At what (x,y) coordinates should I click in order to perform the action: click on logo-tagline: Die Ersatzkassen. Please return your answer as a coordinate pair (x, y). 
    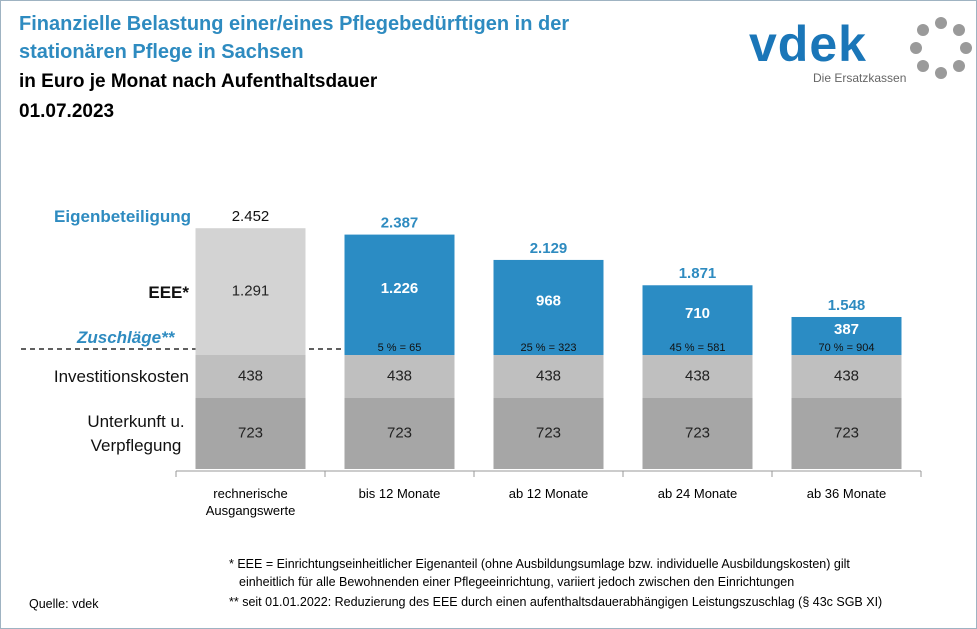
    Looking at the image, I should click on (860, 78).